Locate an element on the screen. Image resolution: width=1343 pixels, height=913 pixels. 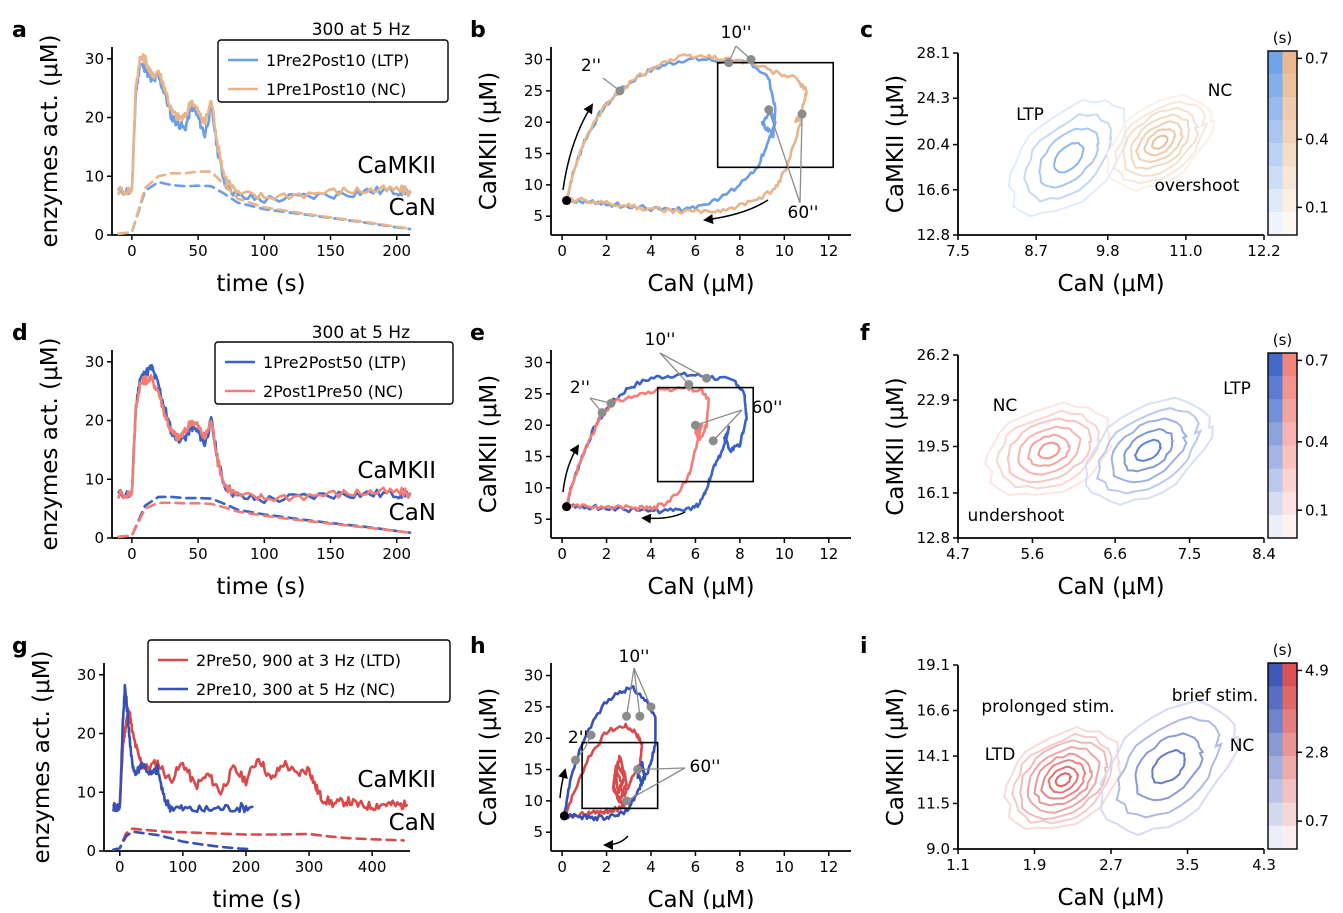
x-tick-label: 4.3 is located at coordinates (1264, 865).